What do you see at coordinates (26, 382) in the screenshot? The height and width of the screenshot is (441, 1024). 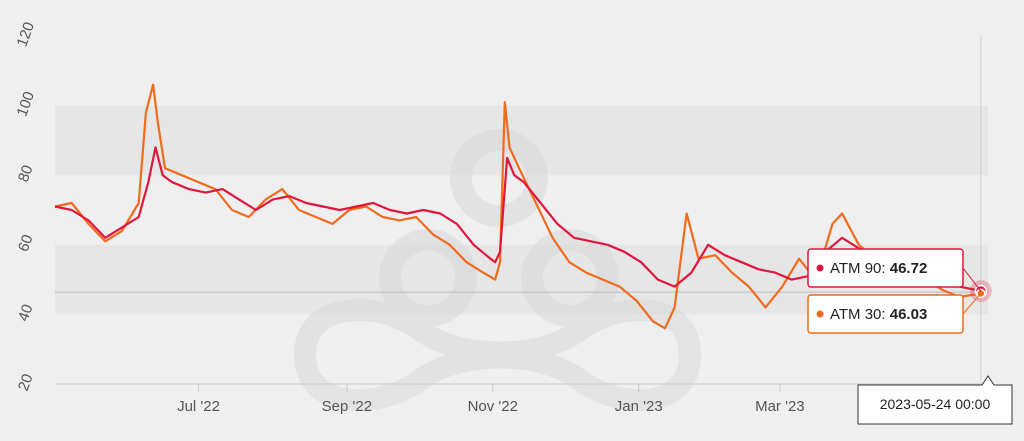 I see `y-tick-label: 20` at bounding box center [26, 382].